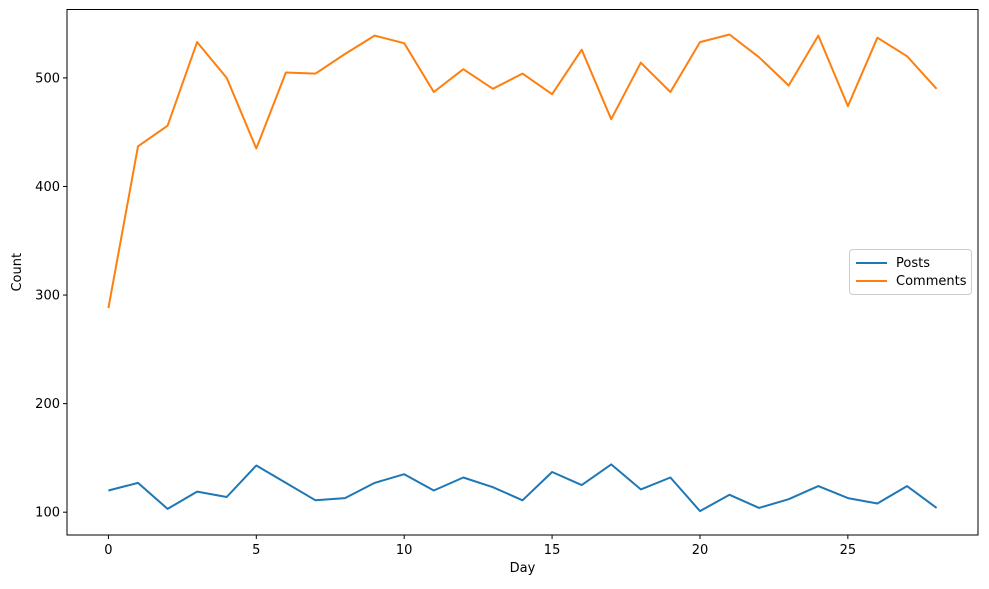 The height and width of the screenshot is (589, 989). Describe the element at coordinates (404, 550) in the screenshot. I see `x-tick-label: 10` at that location.